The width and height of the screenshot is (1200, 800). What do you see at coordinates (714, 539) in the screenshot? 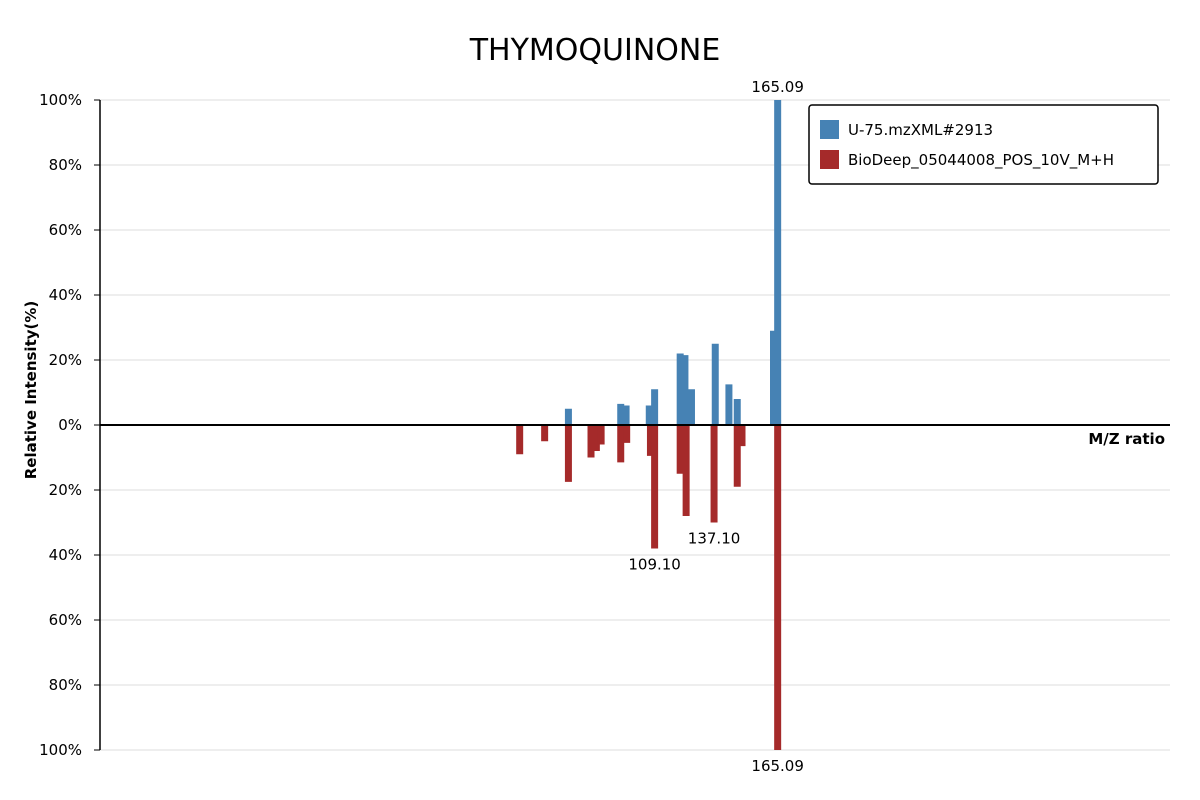
I see `peak-label-reference: 137.10` at bounding box center [714, 539].